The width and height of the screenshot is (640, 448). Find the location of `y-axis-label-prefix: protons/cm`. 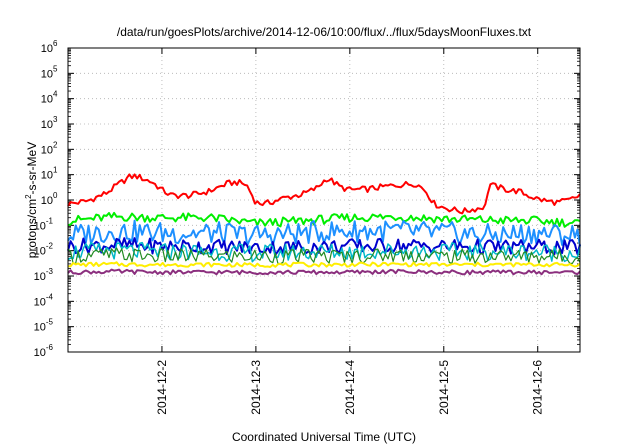

y-axis-label-prefix: protons/cm is located at coordinates (32, 228).